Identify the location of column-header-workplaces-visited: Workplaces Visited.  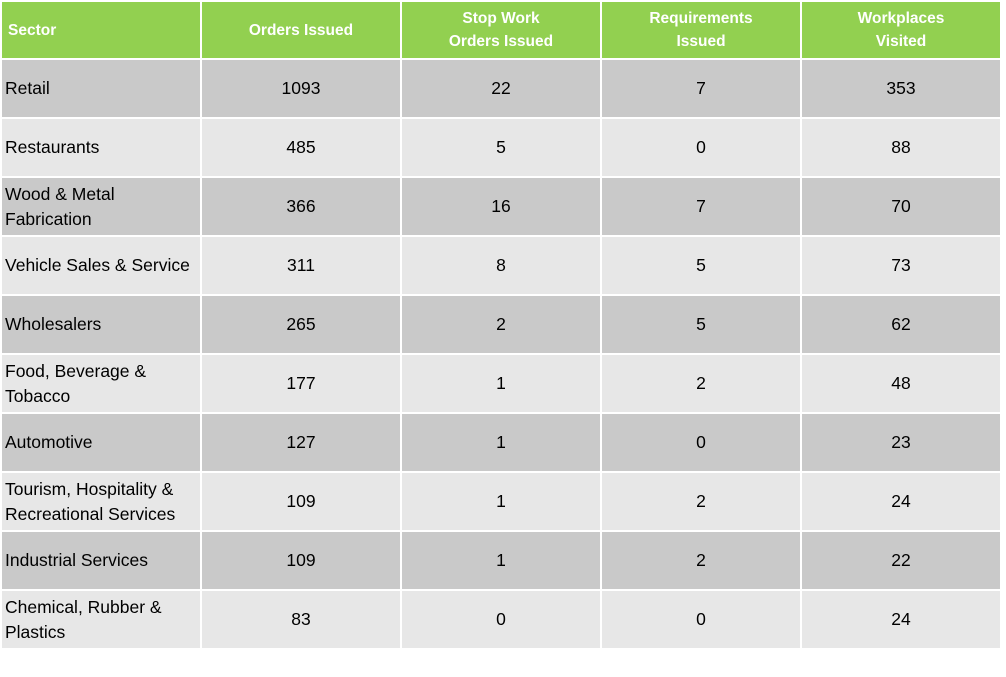
(901, 30).